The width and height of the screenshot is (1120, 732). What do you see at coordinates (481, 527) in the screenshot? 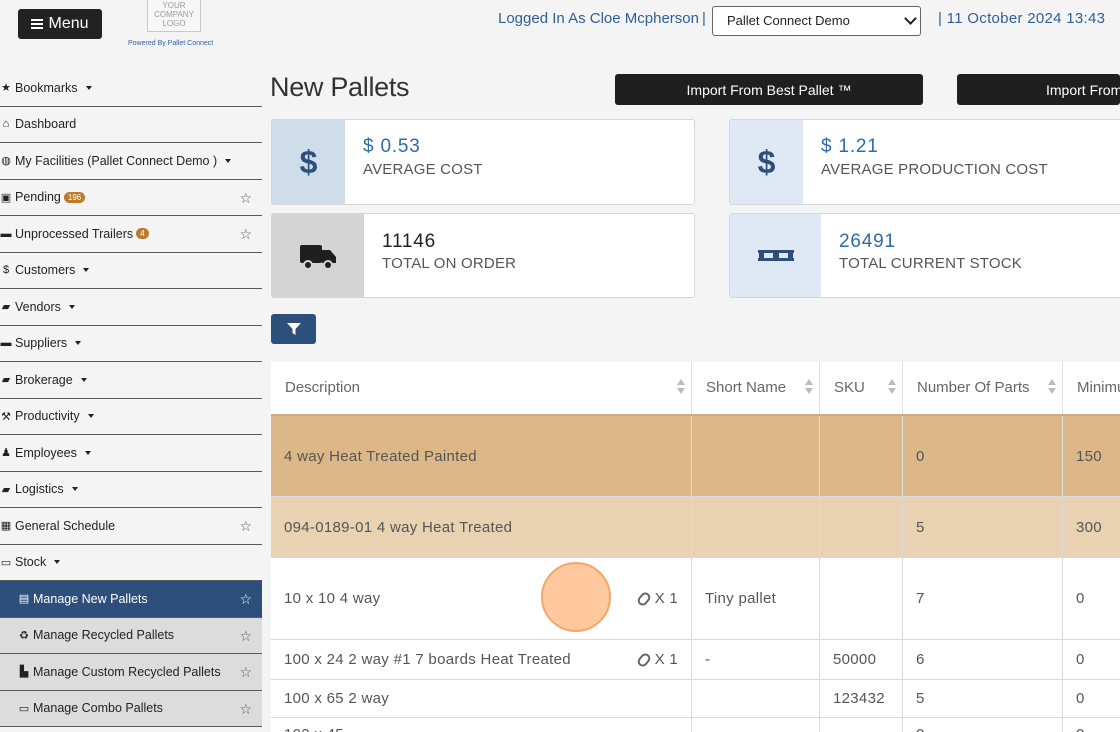
I see `description-cell: 094-0189-01 4 way Heat Treated` at bounding box center [481, 527].